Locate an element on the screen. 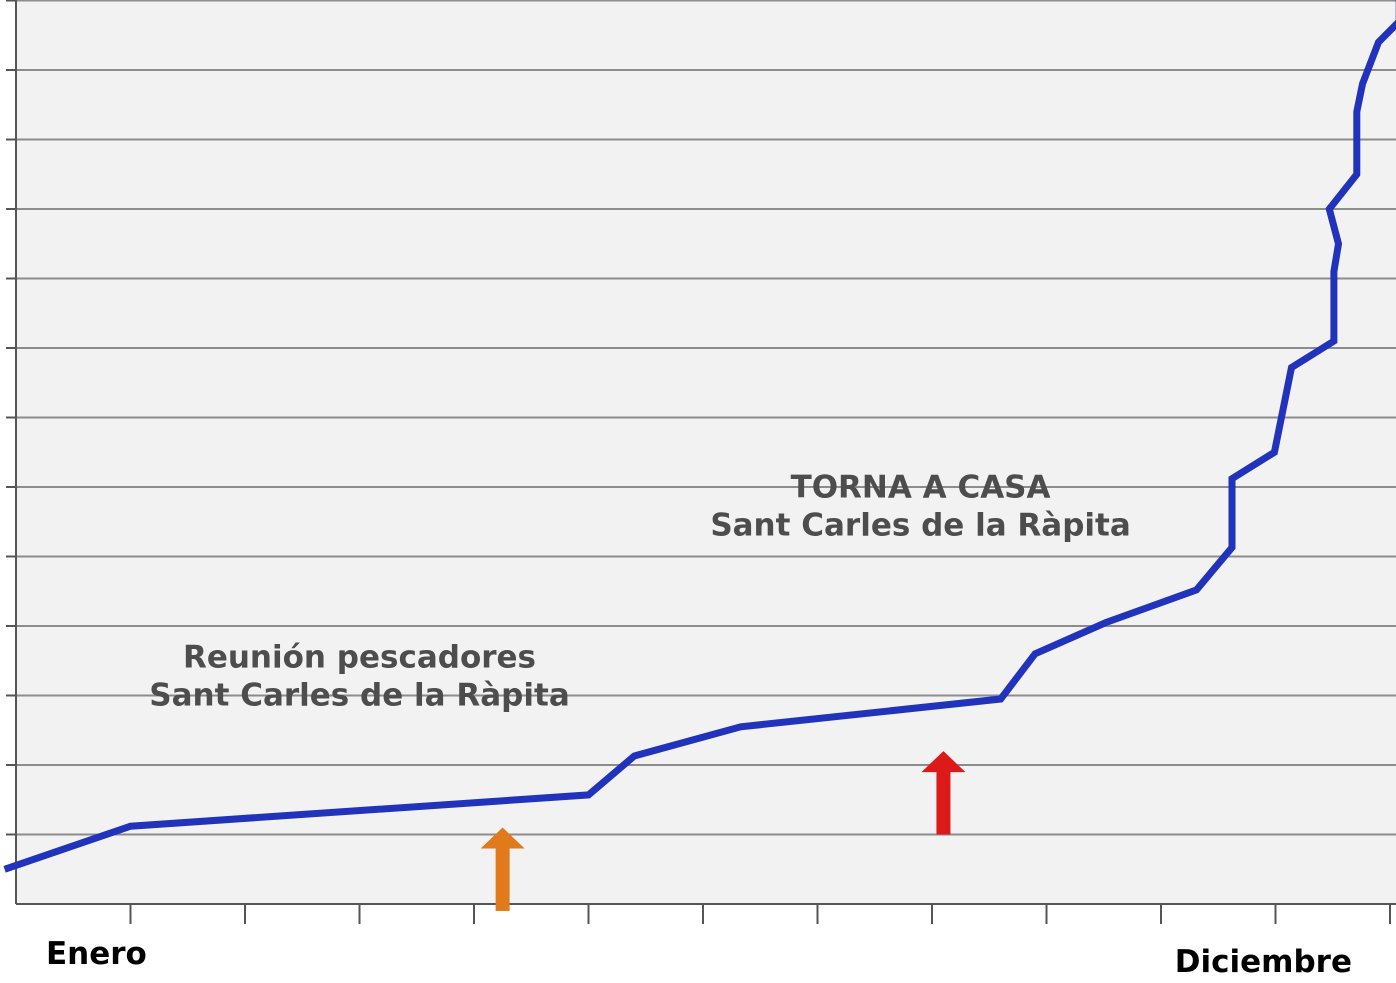 The width and height of the screenshot is (1396, 983). arrow-orange-shaft is located at coordinates (502, 879).